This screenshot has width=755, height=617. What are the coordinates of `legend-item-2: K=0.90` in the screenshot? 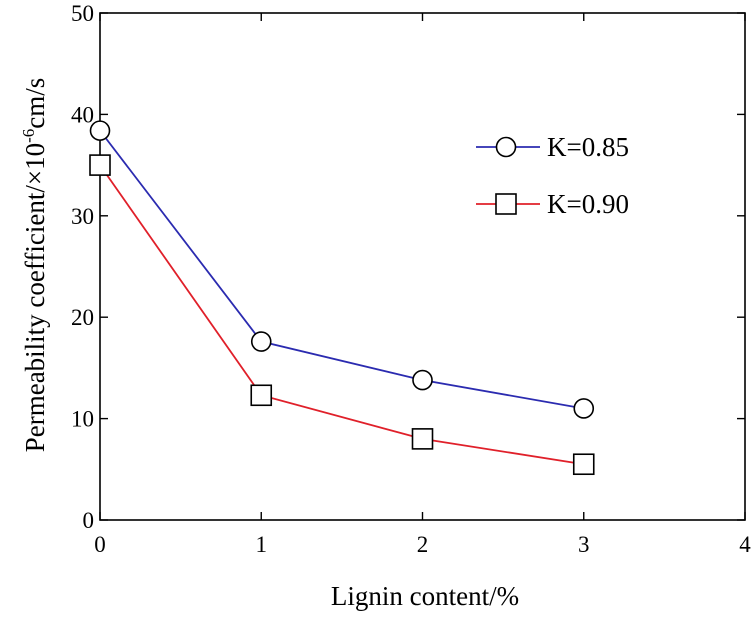 It's located at (552, 204).